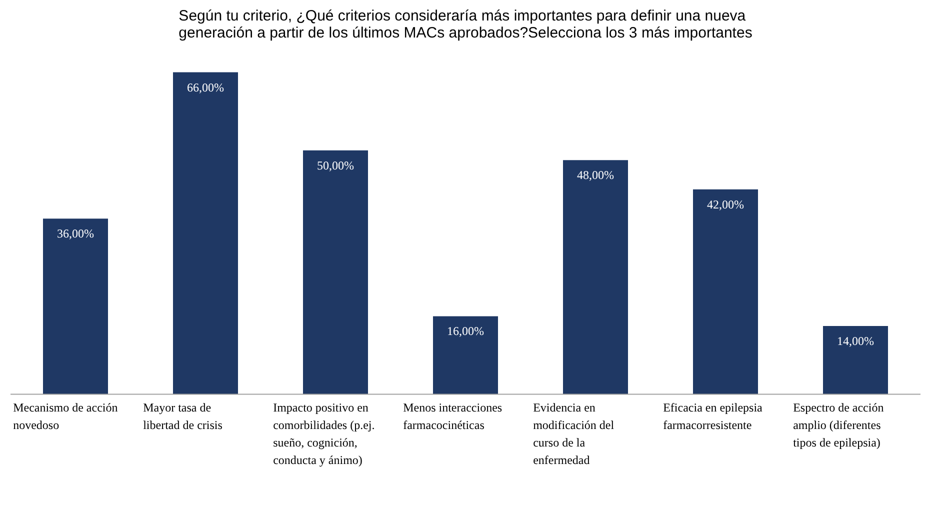 The image size is (940, 510). Describe the element at coordinates (465, 331) in the screenshot. I see `data-label: 16,00%` at that location.